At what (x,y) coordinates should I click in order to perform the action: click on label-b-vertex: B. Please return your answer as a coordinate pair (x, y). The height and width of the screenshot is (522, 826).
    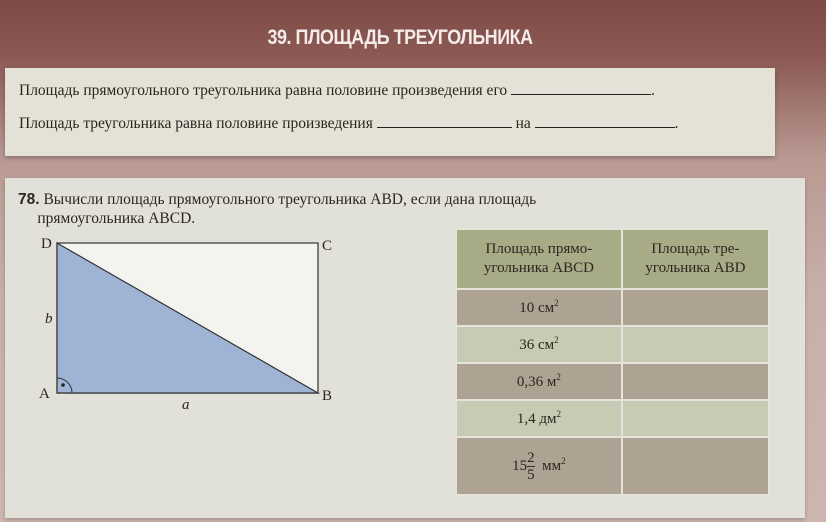
    Looking at the image, I should click on (327, 396).